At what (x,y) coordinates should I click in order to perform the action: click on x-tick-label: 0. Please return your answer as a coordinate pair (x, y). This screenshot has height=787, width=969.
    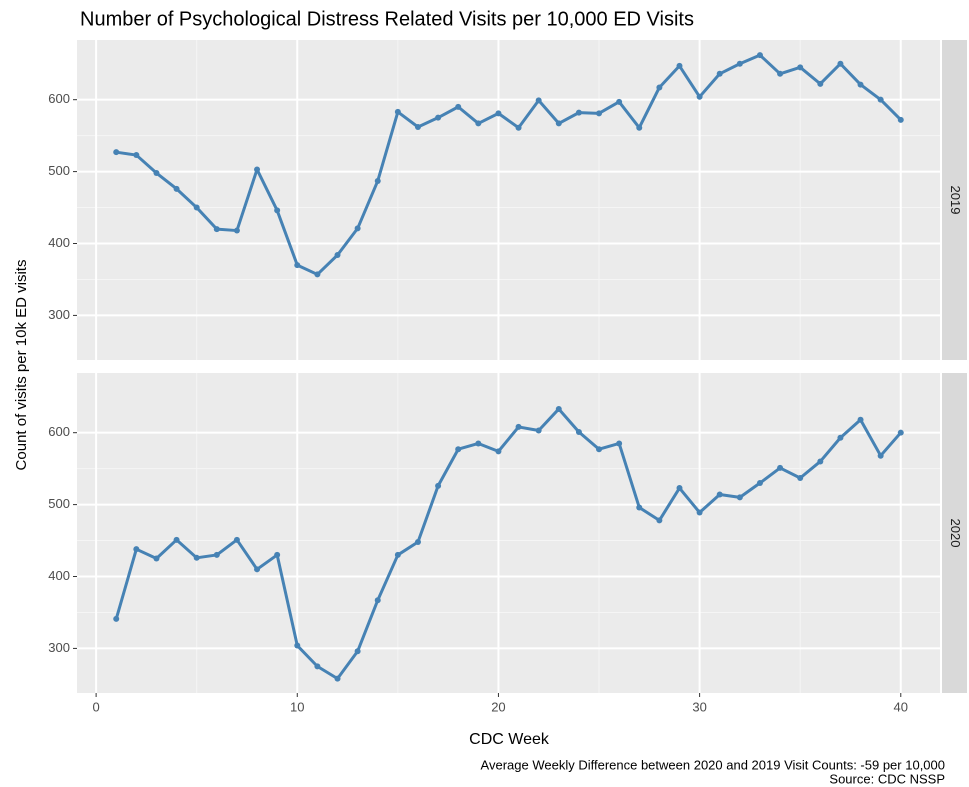
    Looking at the image, I should click on (95, 706).